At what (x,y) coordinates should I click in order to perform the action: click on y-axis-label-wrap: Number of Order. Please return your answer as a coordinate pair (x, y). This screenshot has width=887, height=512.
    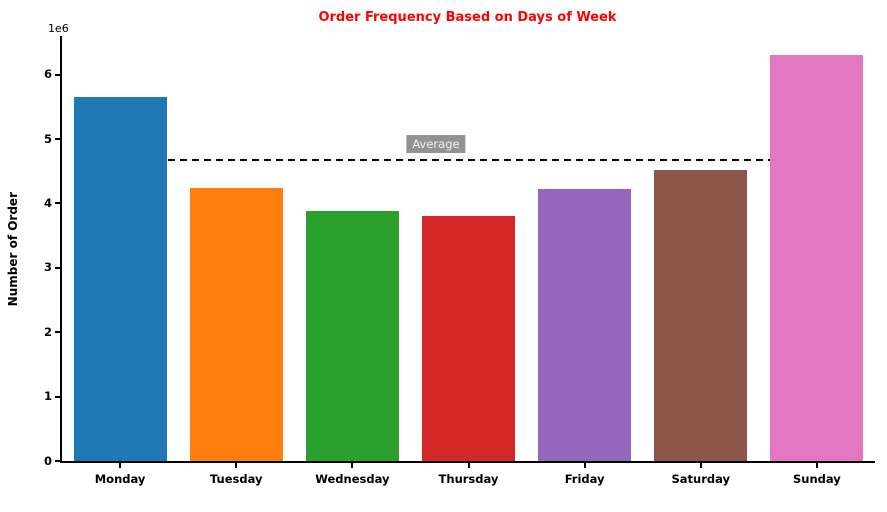
    Looking at the image, I should click on (13, 249).